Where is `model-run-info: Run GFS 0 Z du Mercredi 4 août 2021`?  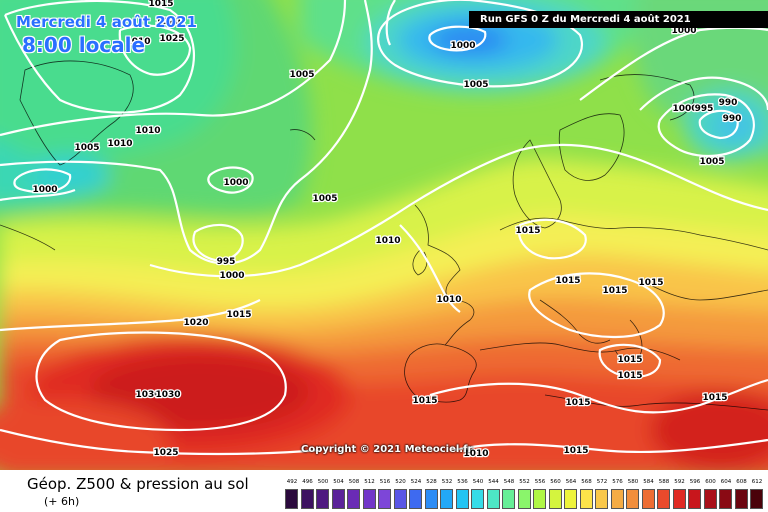 model-run-info: Run GFS 0 Z du Mercredi 4 août 2021 is located at coordinates (618, 19).